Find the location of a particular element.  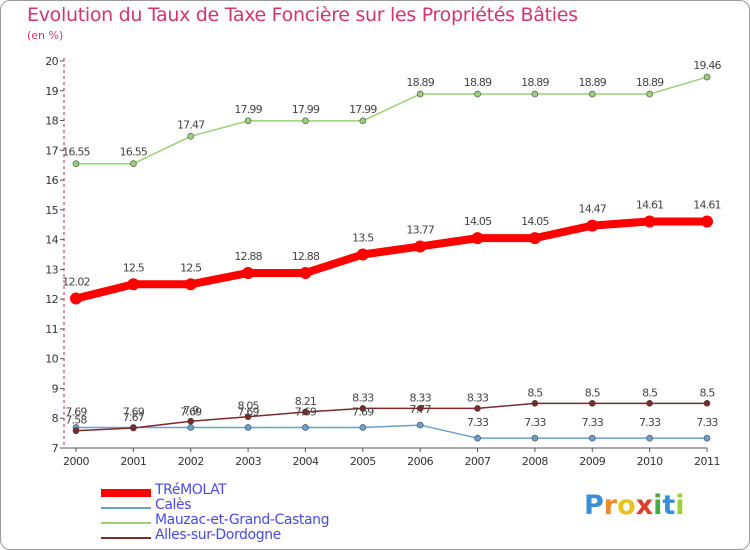

logo-letter: P is located at coordinates (594, 505).